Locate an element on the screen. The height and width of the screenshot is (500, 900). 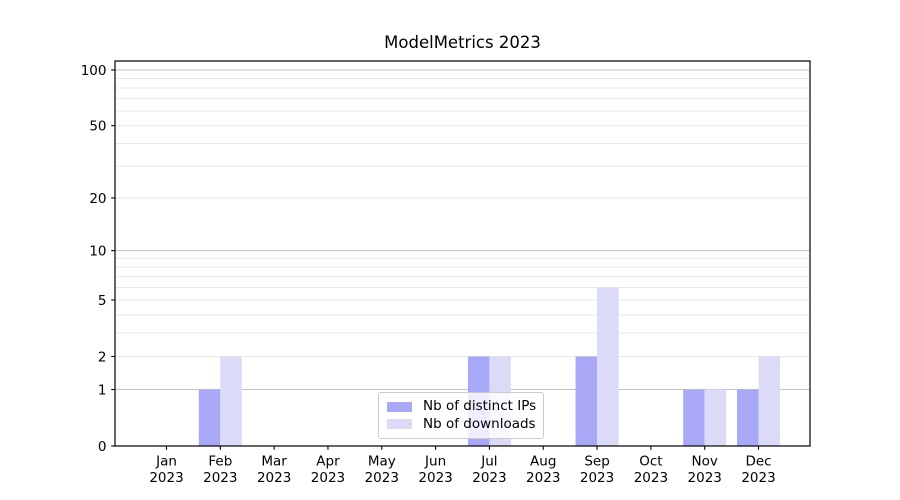
legend-item-distinct-ips: Nb of distinct IPs is located at coordinates (465, 406).